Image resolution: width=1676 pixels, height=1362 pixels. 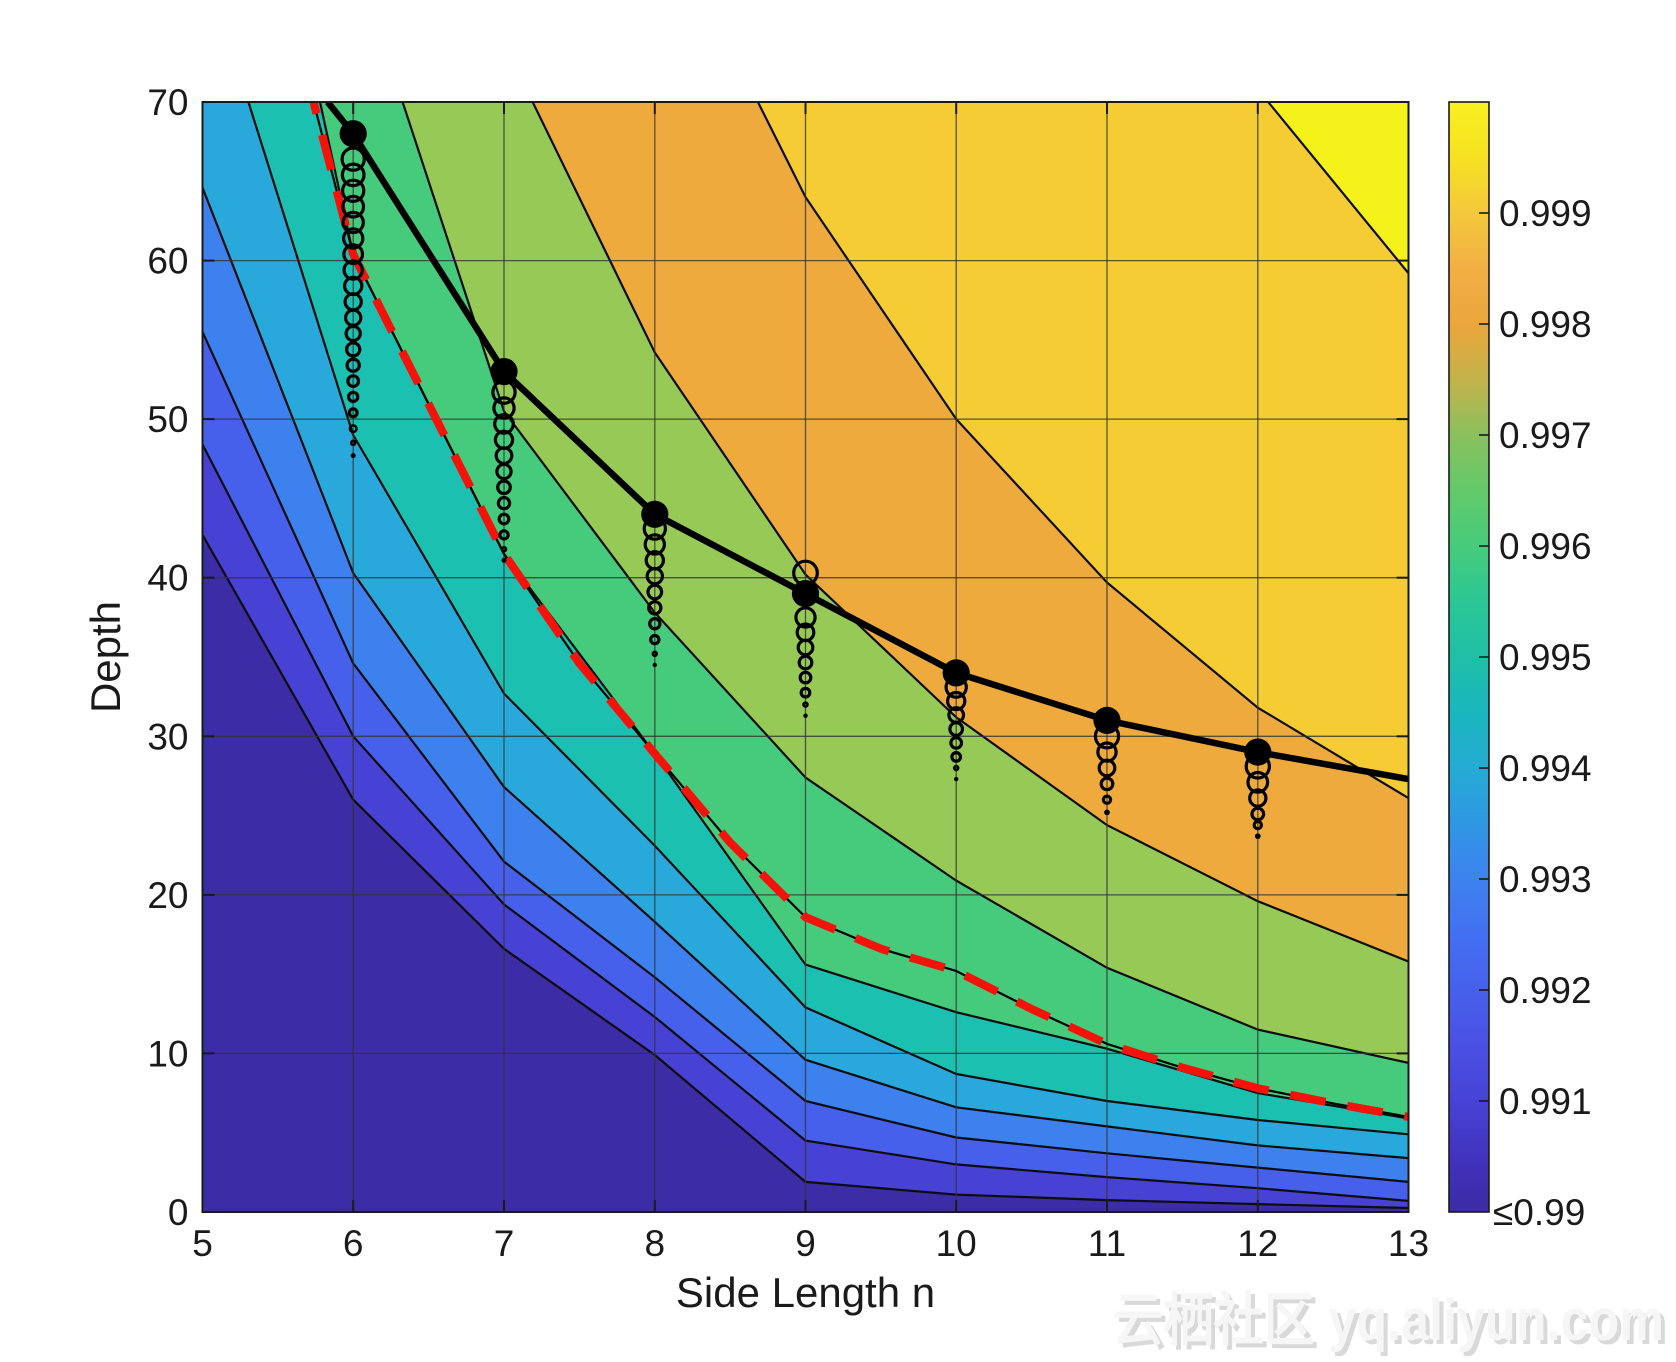 I want to click on svg-text: 12, so click(x=1257, y=1243).